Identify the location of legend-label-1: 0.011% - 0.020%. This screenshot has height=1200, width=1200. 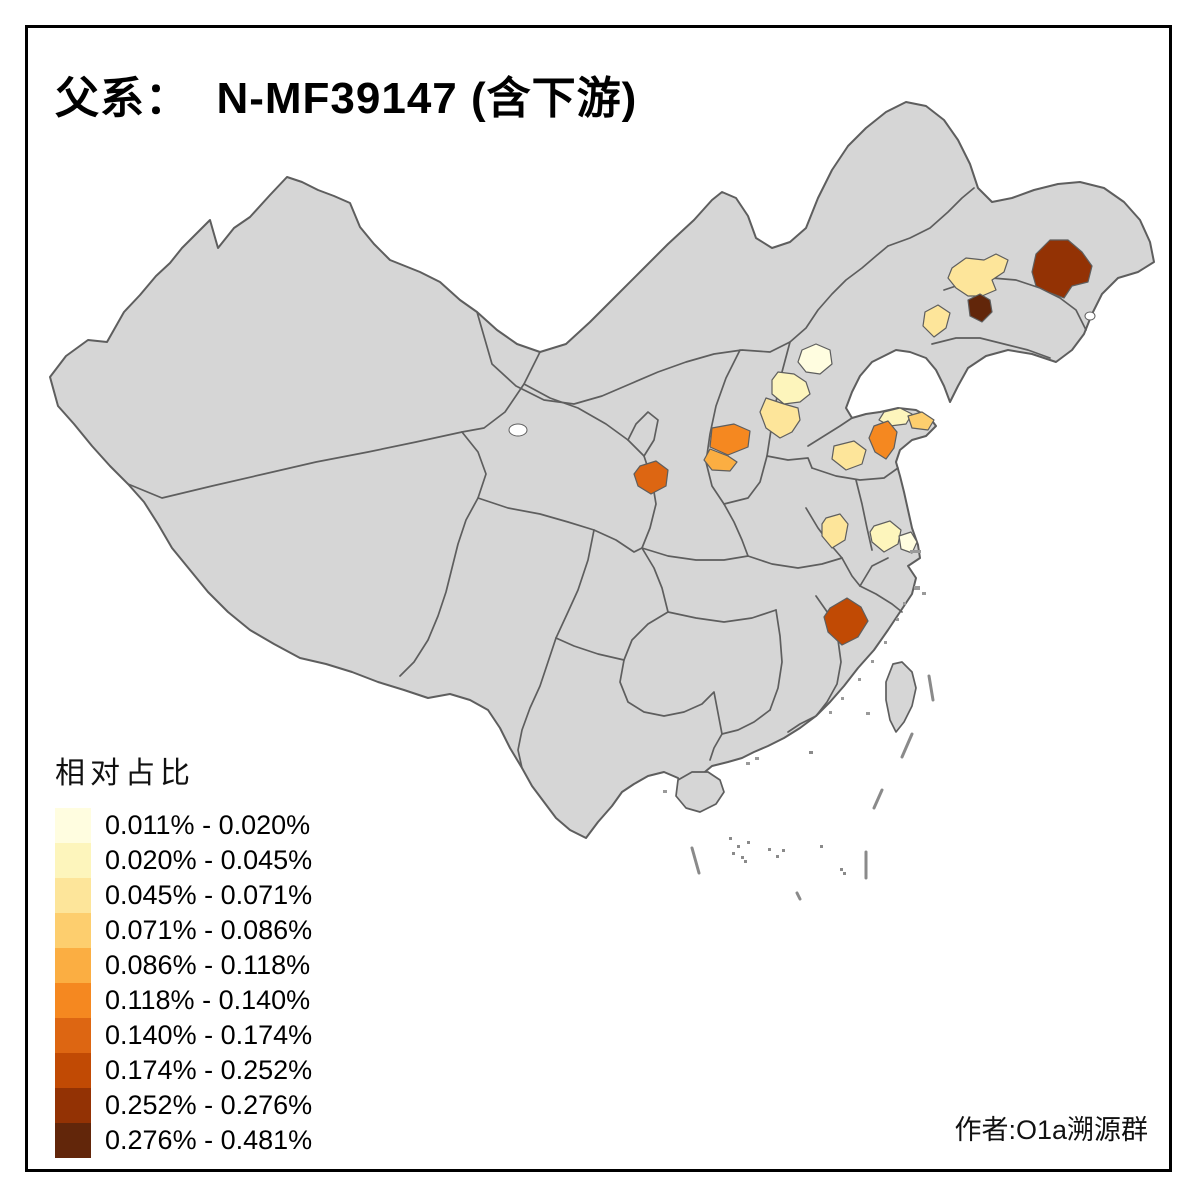
(208, 825).